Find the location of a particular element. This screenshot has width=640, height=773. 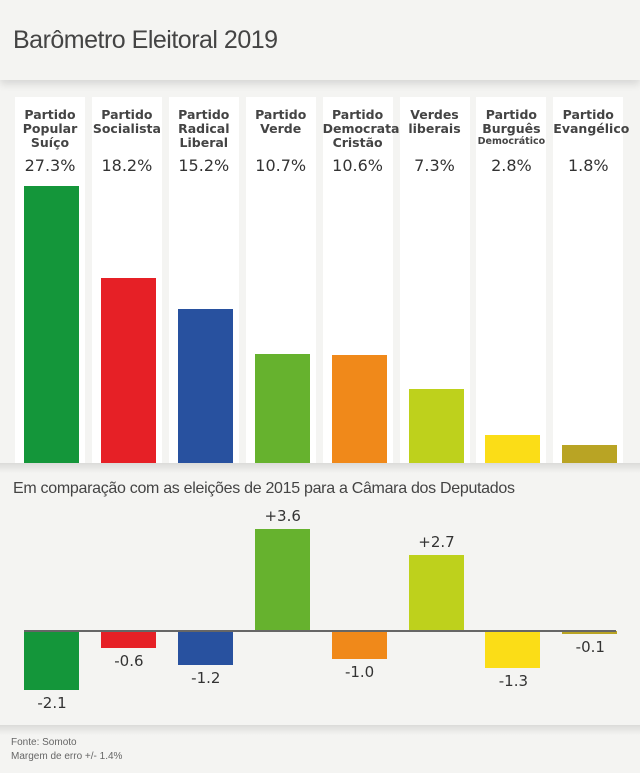

change-value-label: -0.1 is located at coordinates (590, 646).